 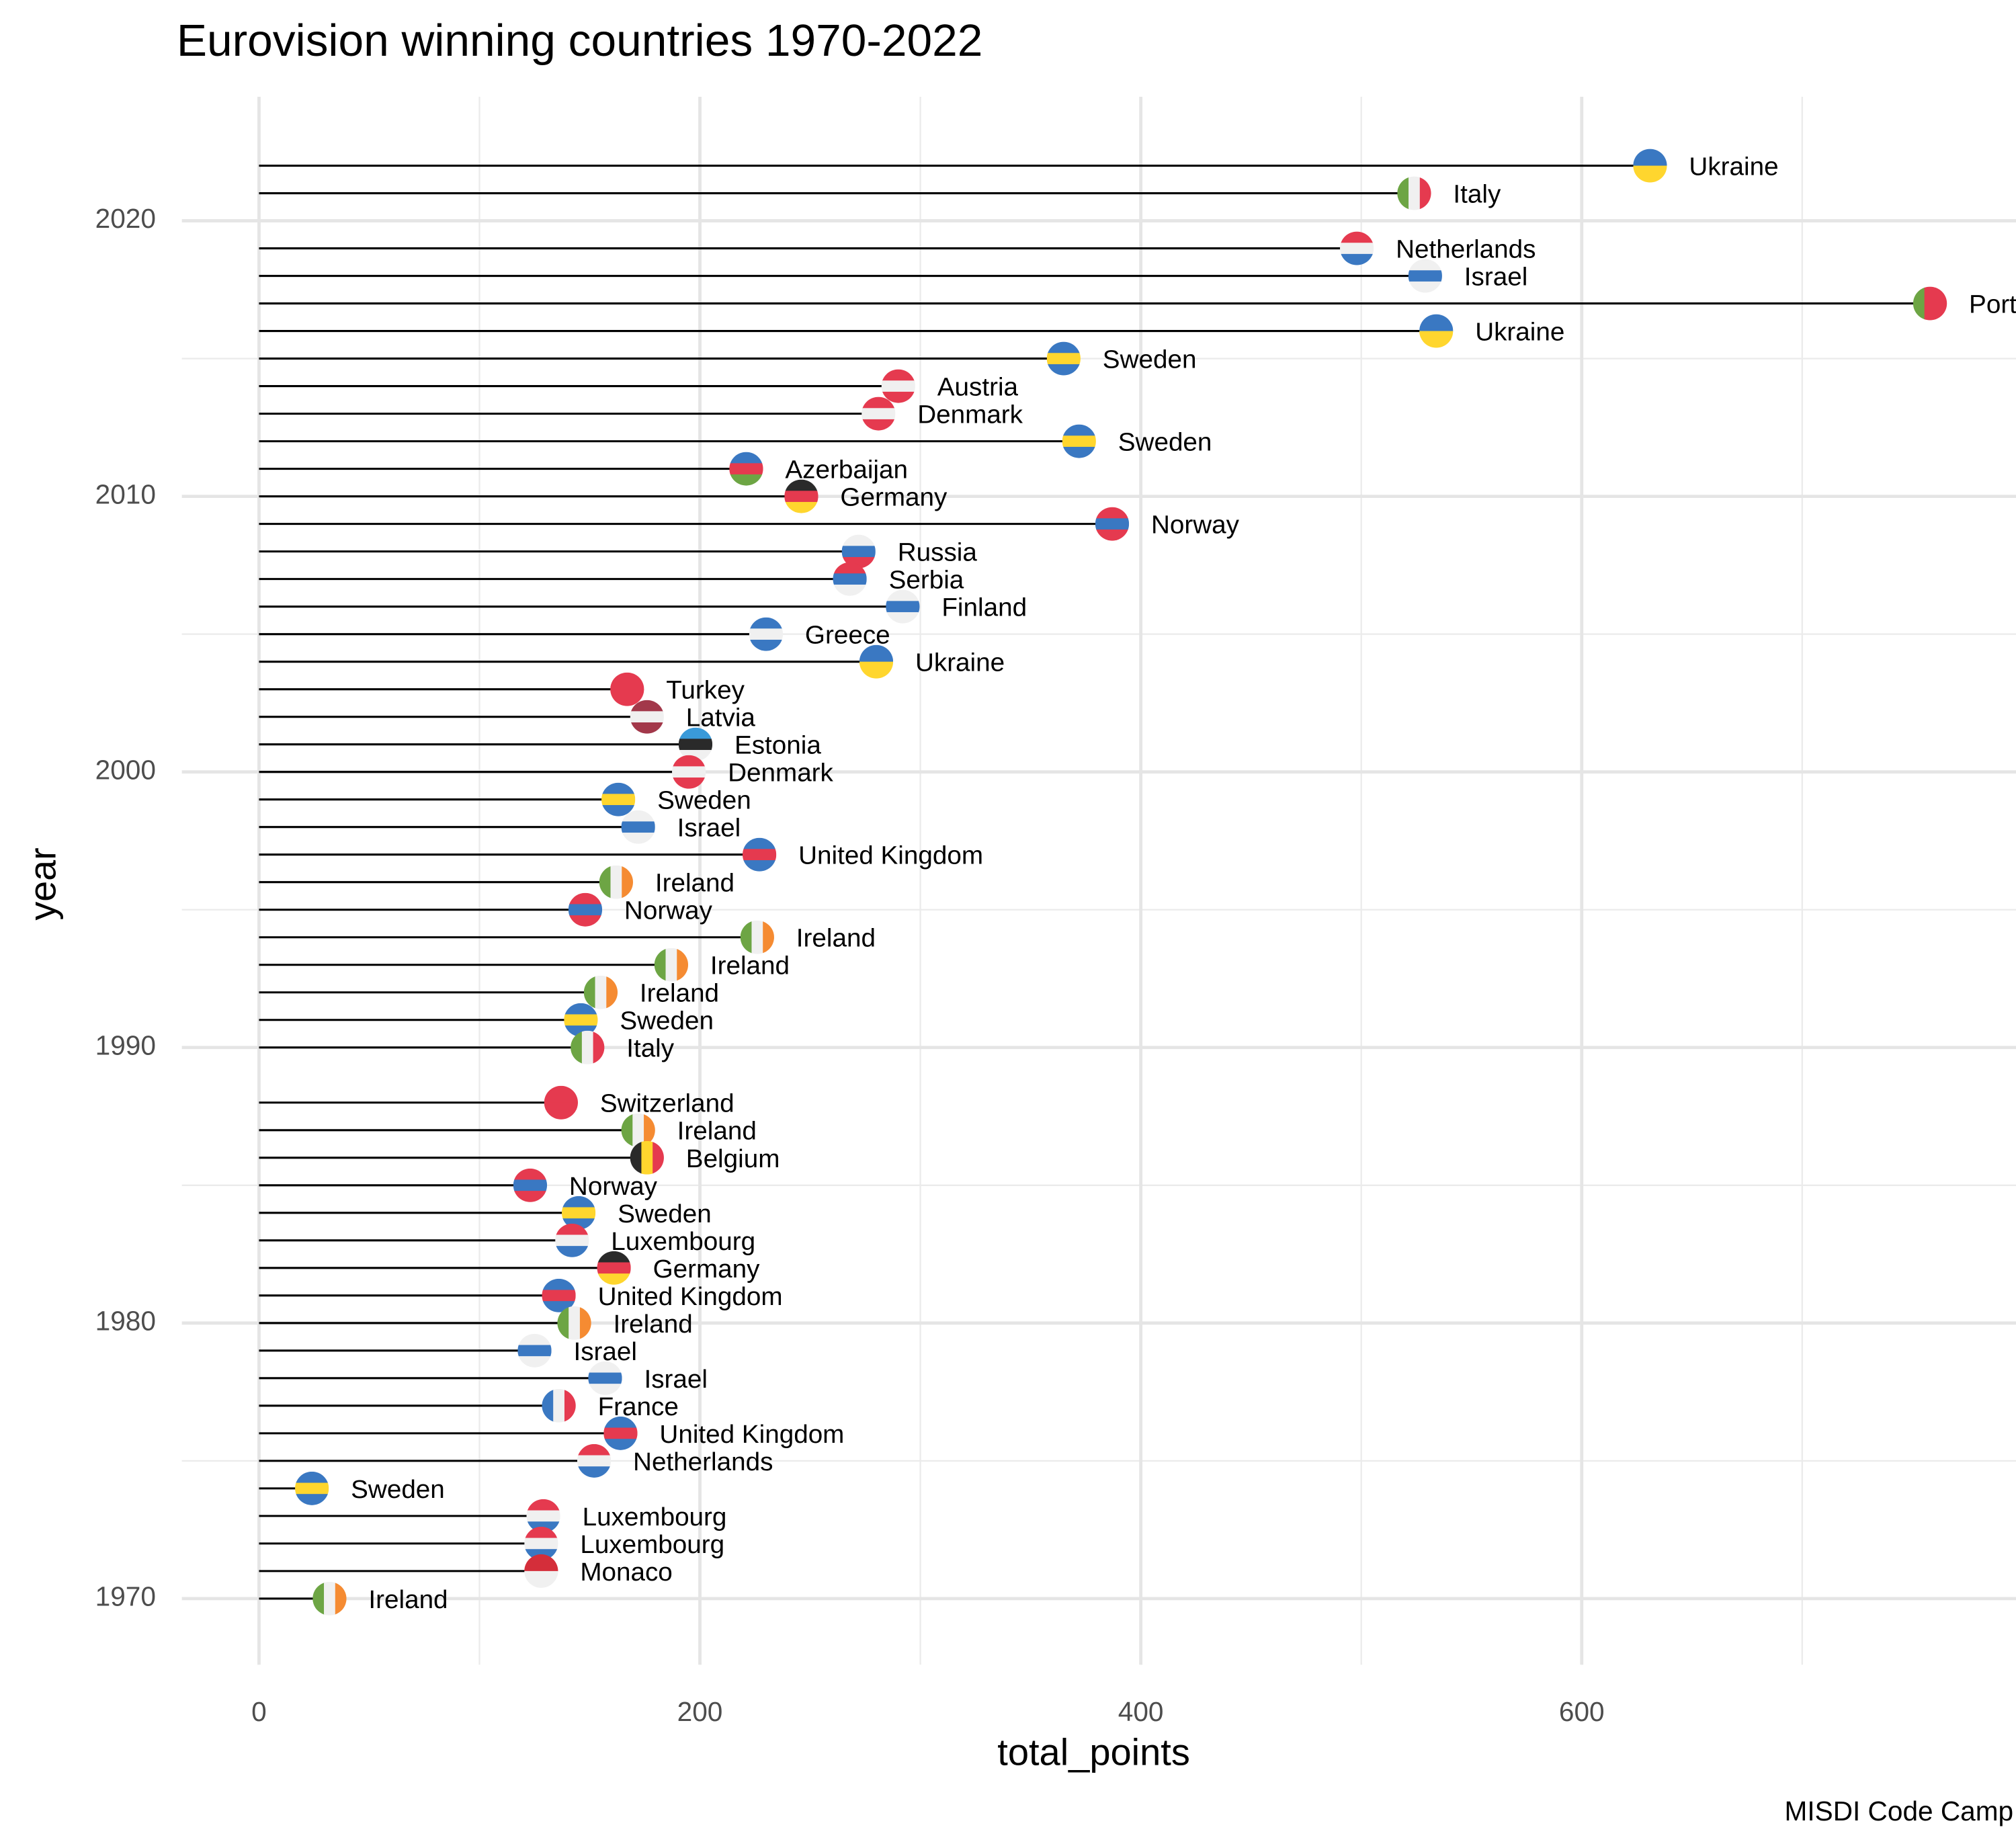 What do you see at coordinates (125, 218) in the screenshot?
I see `y-tick-label: 2020` at bounding box center [125, 218].